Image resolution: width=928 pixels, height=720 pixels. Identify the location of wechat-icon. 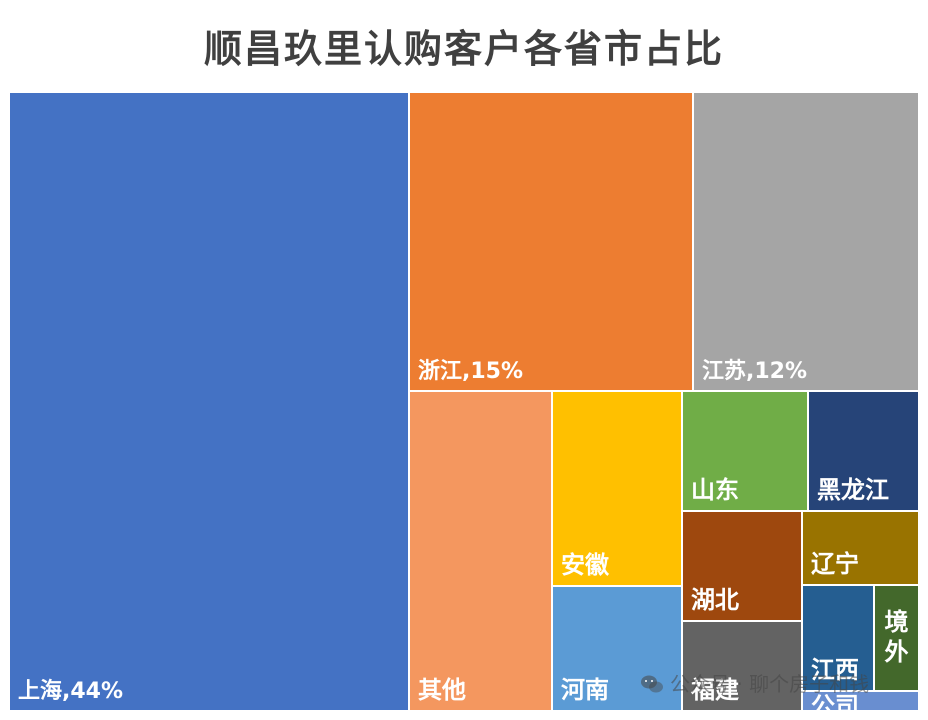
(652, 684).